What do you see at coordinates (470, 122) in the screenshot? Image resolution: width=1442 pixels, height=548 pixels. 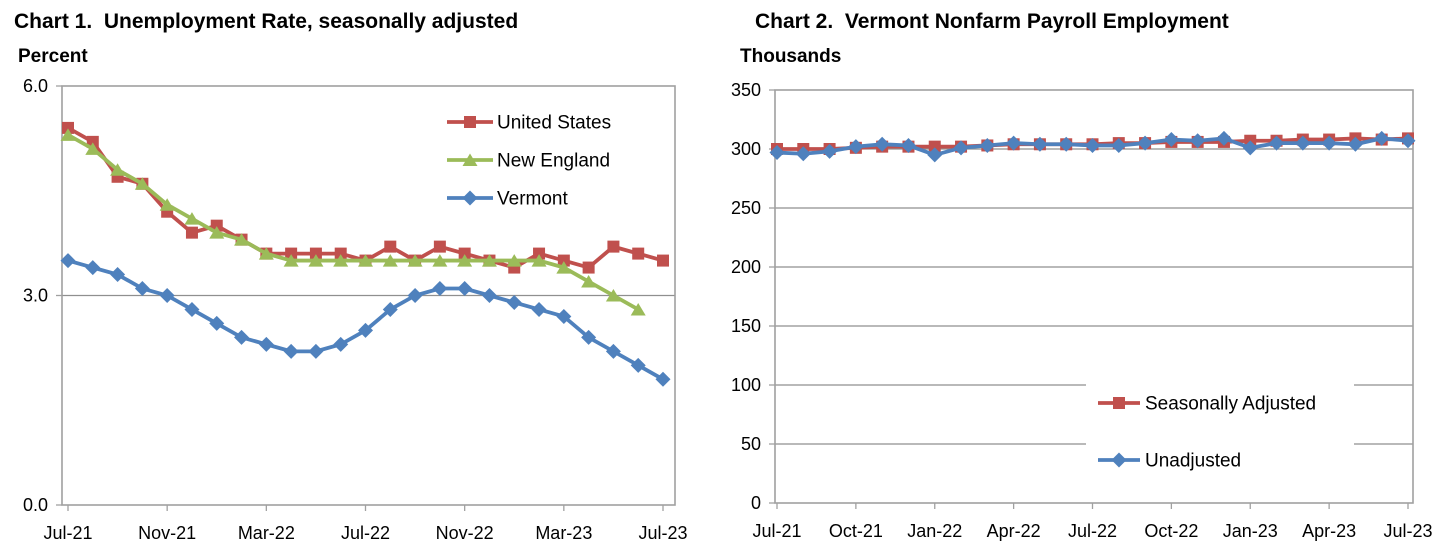 I see `legend-marker-united-states` at bounding box center [470, 122].